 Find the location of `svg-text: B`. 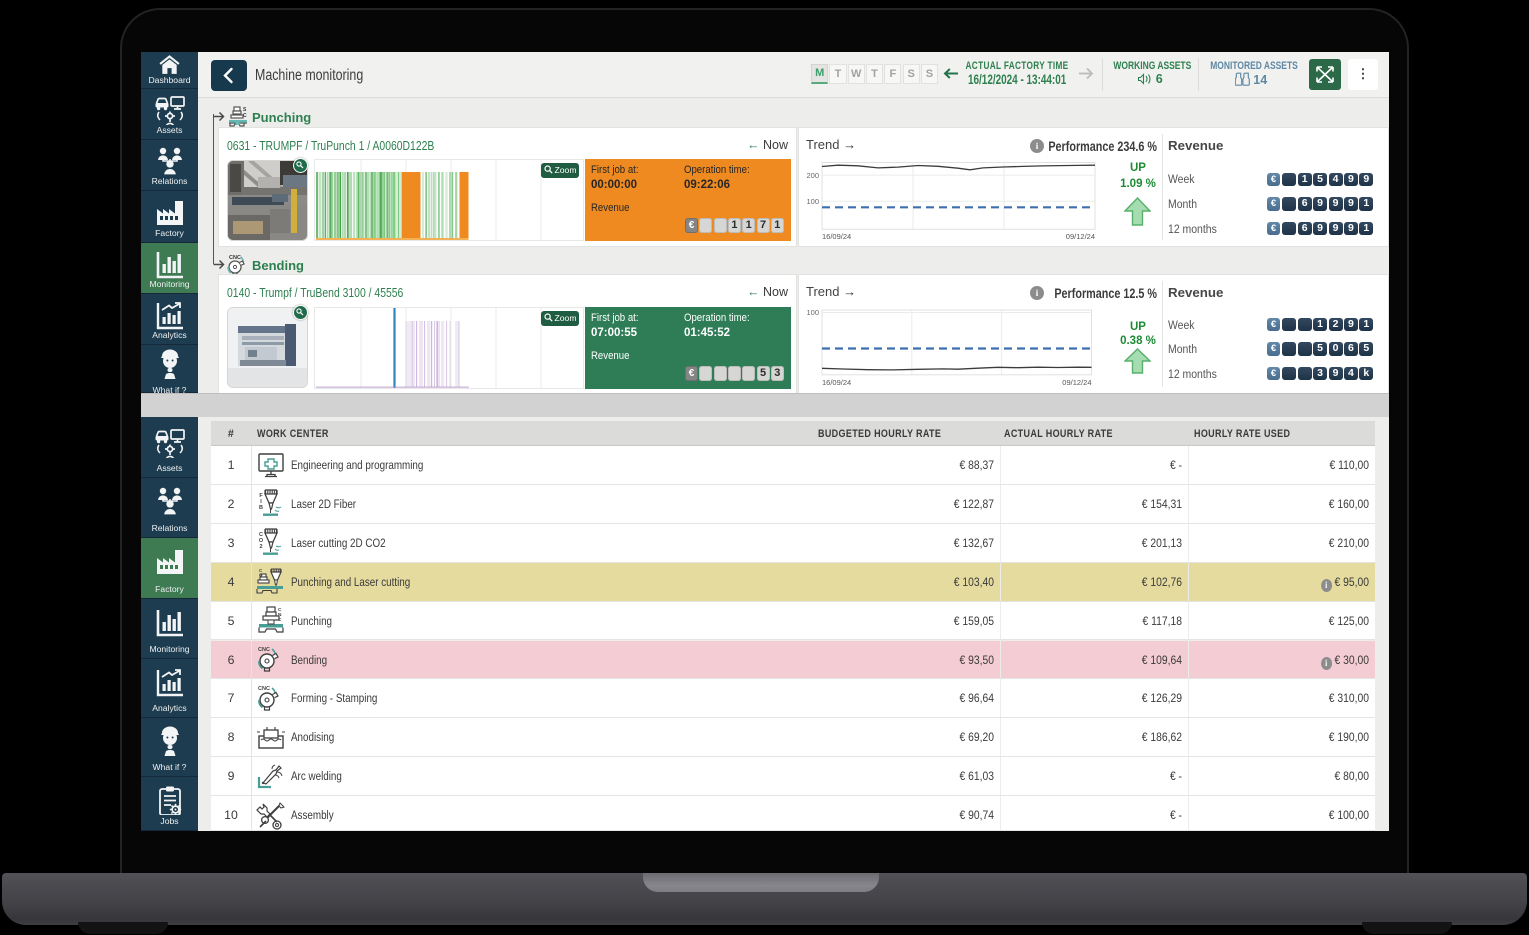

svg-text: B is located at coordinates (261, 508).